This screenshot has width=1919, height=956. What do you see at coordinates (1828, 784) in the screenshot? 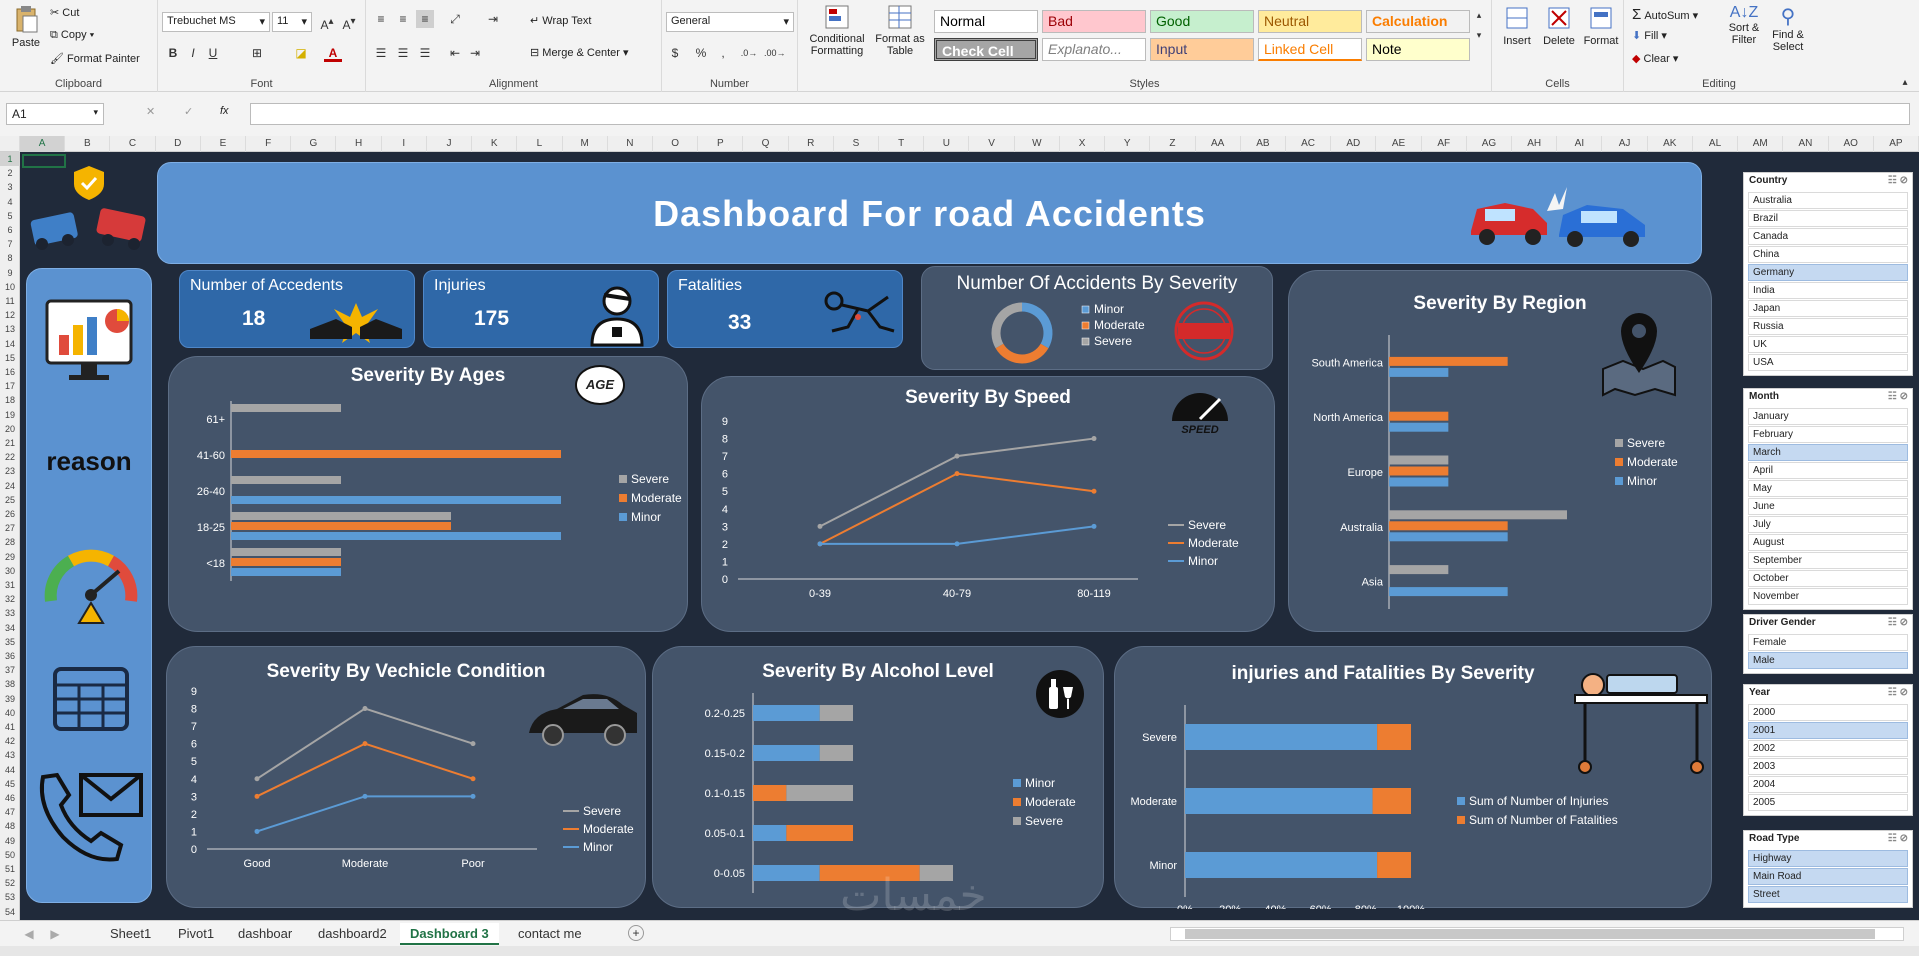
I see `slicer-item: 2004` at bounding box center [1828, 784].